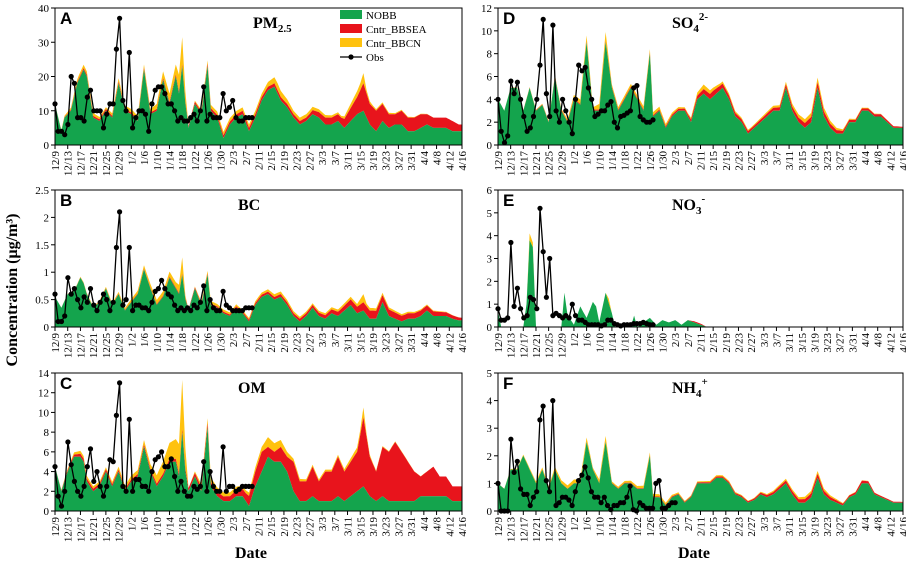  Describe the element at coordinates (120, 530) in the screenshot. I see `x-tick-label-C: 12/29` at that location.